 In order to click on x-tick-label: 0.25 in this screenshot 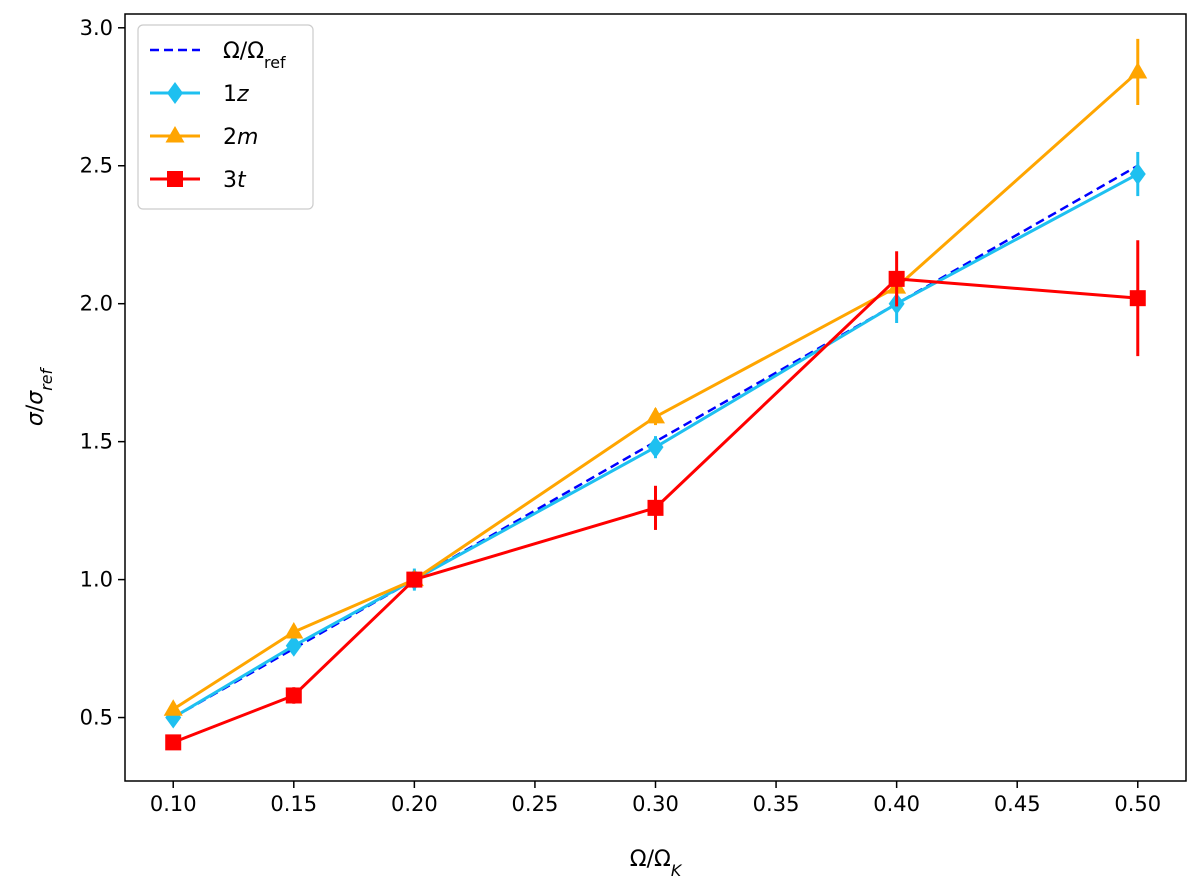, I will do `click(535, 804)`.